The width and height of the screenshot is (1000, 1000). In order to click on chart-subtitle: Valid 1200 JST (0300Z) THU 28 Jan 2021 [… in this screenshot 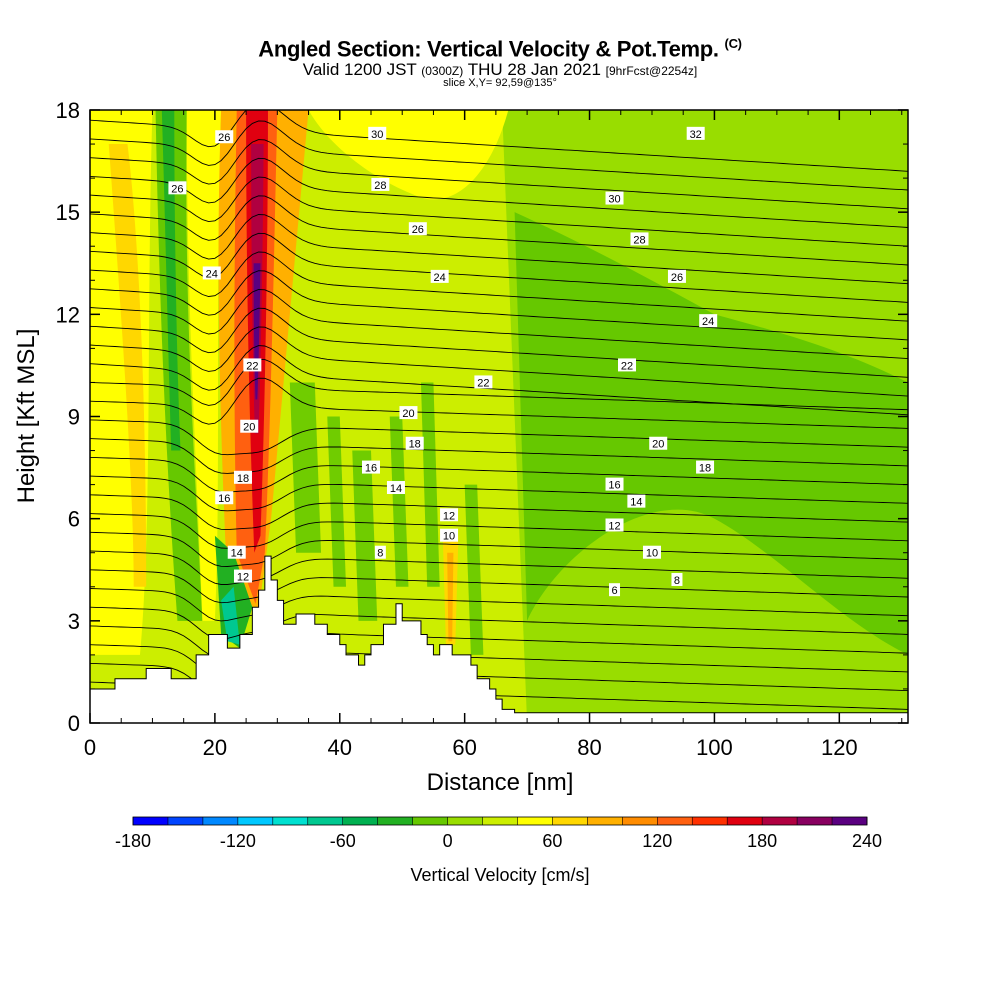, I will do `click(500, 70)`.